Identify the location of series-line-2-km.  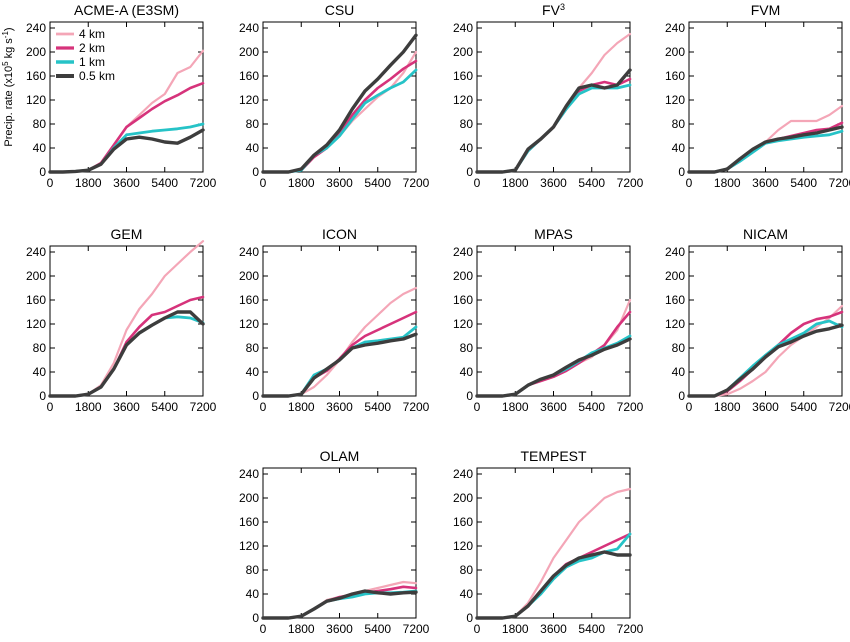
(339, 354).